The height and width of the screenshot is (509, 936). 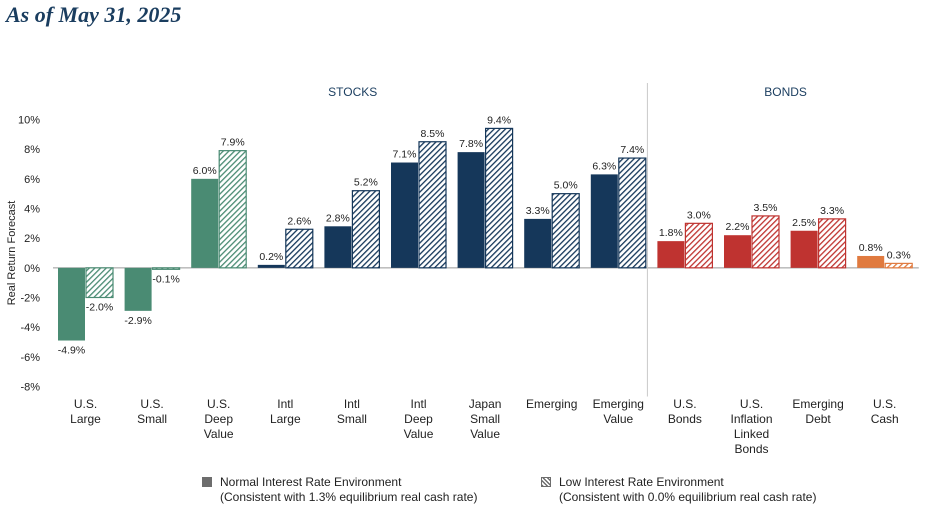 What do you see at coordinates (871, 248) in the screenshot?
I see `data-label: 0.8%` at bounding box center [871, 248].